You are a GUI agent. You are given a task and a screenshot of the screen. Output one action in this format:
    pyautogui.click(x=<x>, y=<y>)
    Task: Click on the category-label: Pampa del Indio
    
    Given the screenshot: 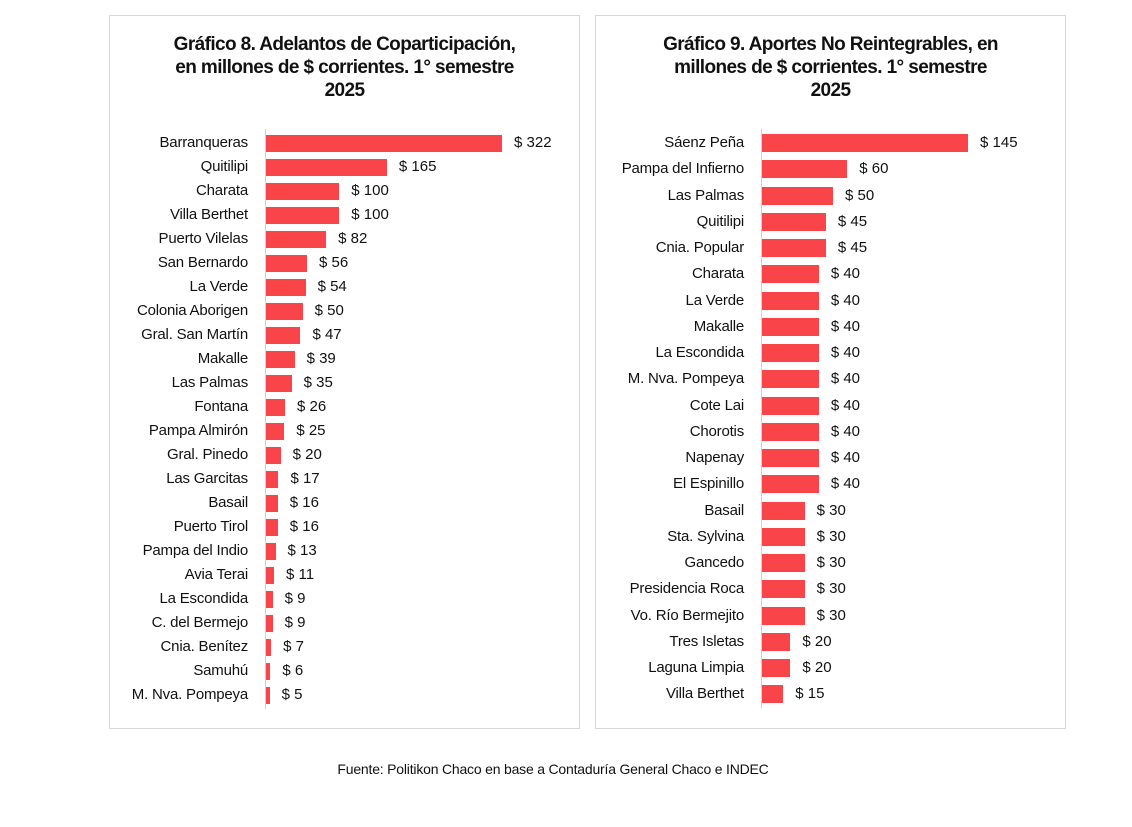 What is the action you would take?
    pyautogui.click(x=195, y=550)
    